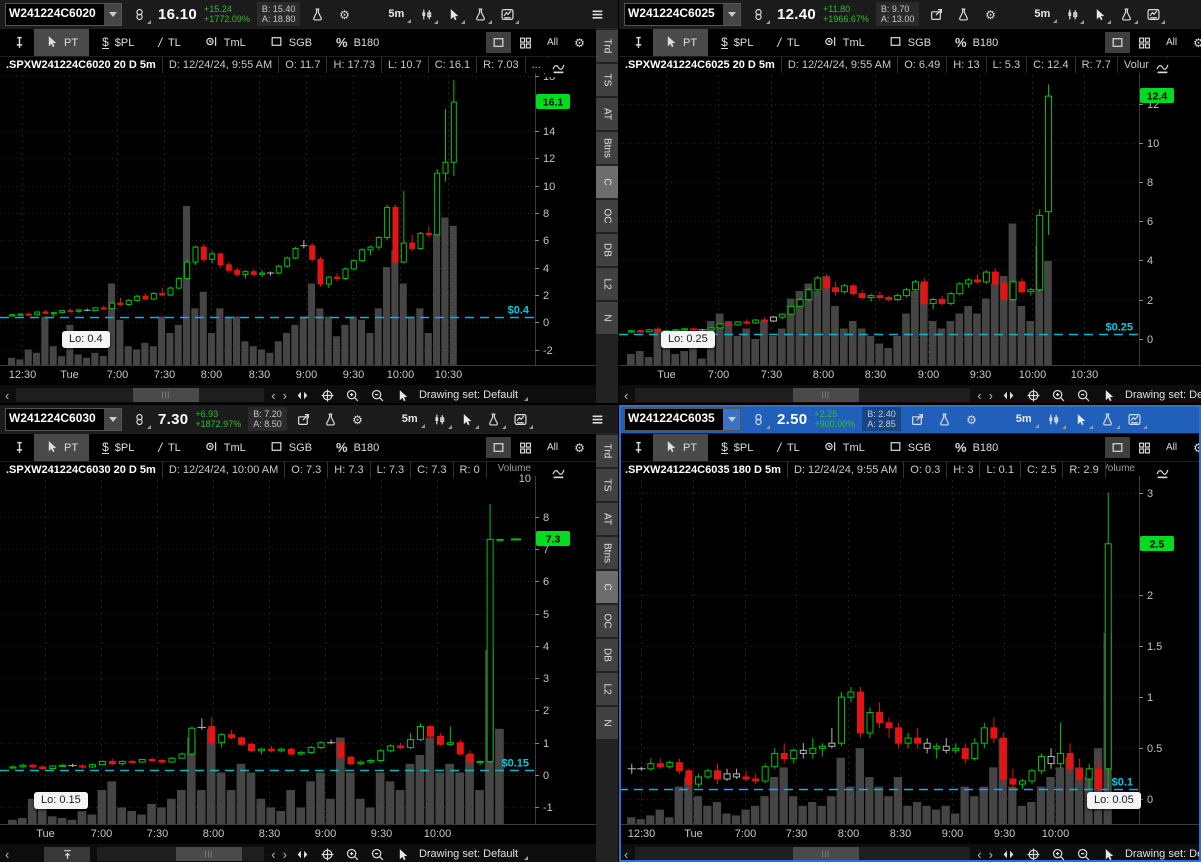 This screenshot has width=1201, height=862. I want to click on drawing-set-label: Drawing set: Default, so click(1163, 854).